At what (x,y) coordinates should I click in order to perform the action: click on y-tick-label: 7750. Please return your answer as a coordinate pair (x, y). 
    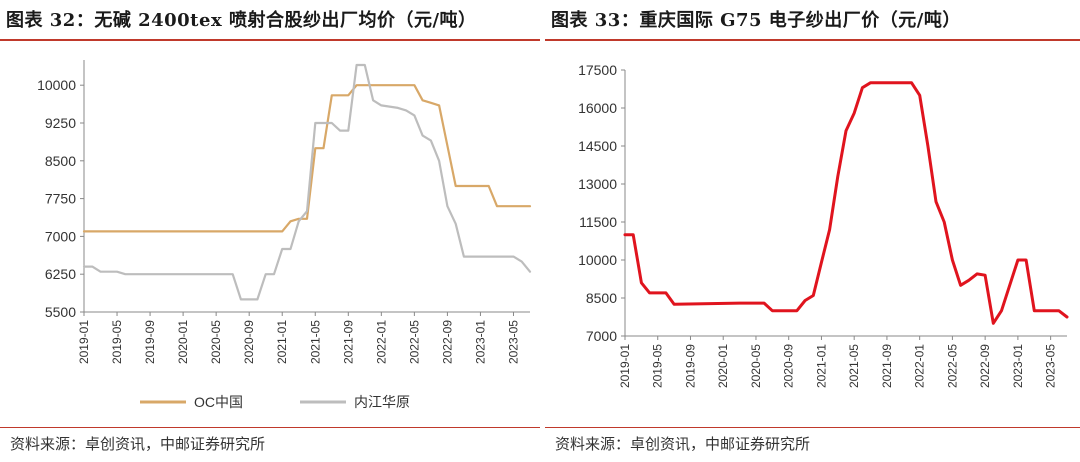
    Looking at the image, I should click on (60, 199).